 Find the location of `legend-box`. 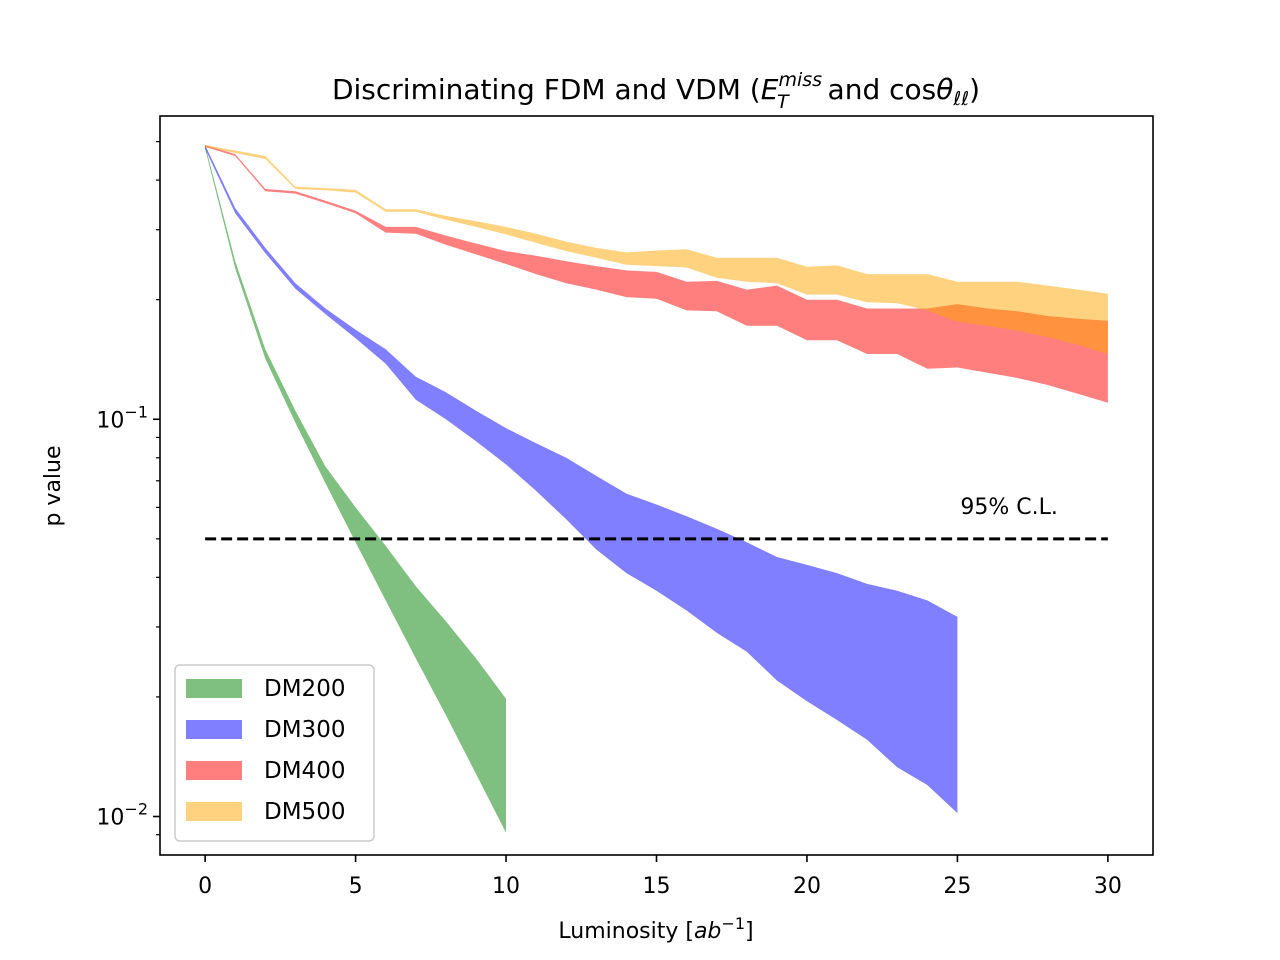

legend-box is located at coordinates (274, 753).